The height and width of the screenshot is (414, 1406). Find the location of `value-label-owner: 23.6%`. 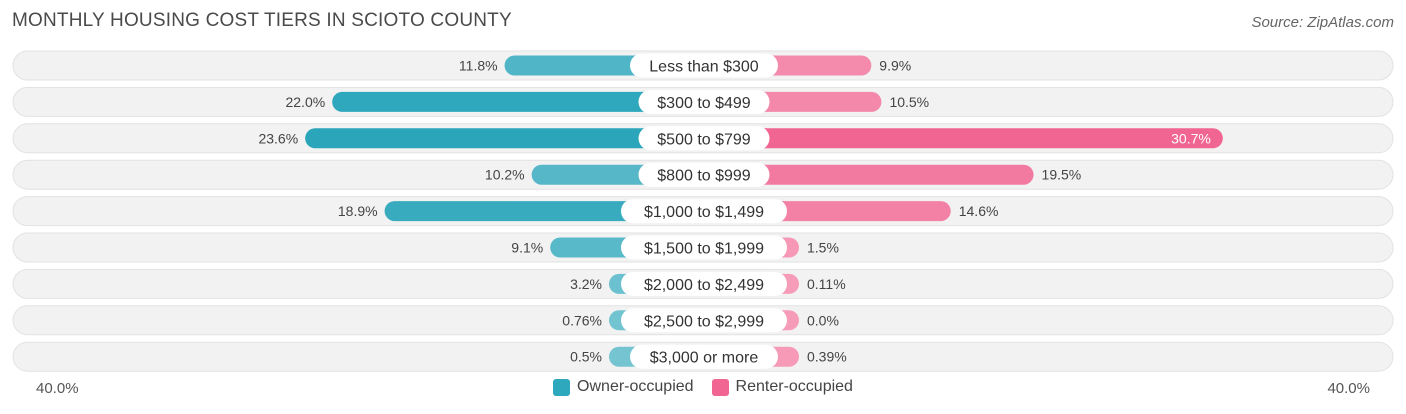

value-label-owner: 23.6% is located at coordinates (278, 138).